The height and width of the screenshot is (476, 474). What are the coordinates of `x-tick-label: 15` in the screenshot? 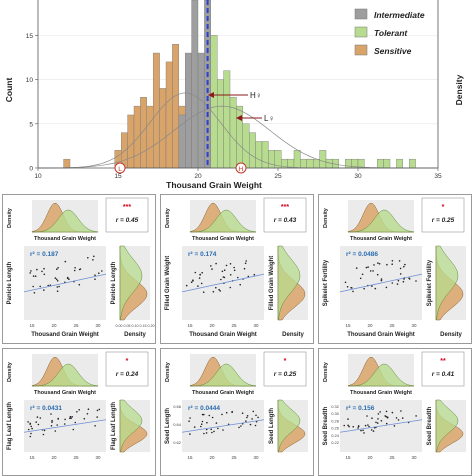 It's located at (118, 176).